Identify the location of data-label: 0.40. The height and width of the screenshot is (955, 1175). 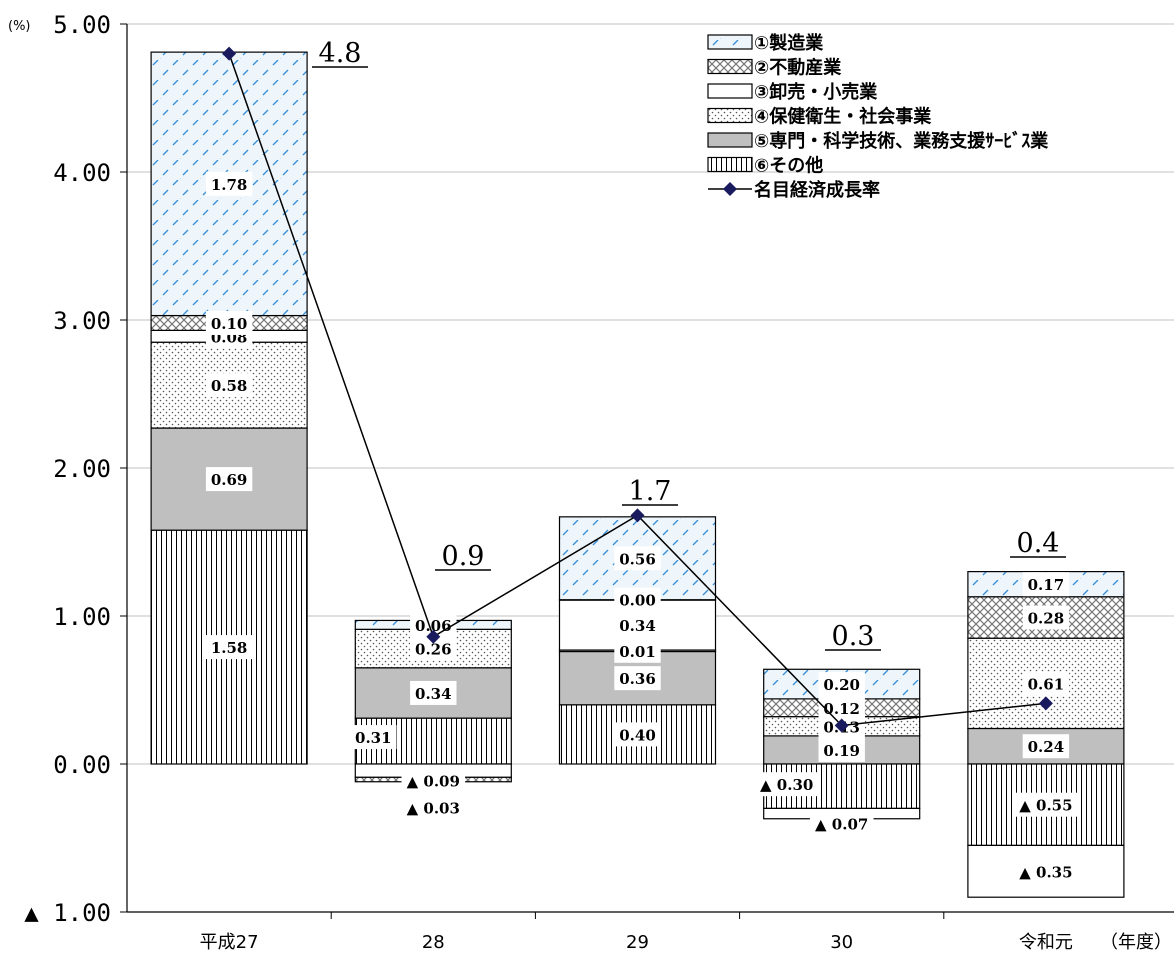
(637, 735).